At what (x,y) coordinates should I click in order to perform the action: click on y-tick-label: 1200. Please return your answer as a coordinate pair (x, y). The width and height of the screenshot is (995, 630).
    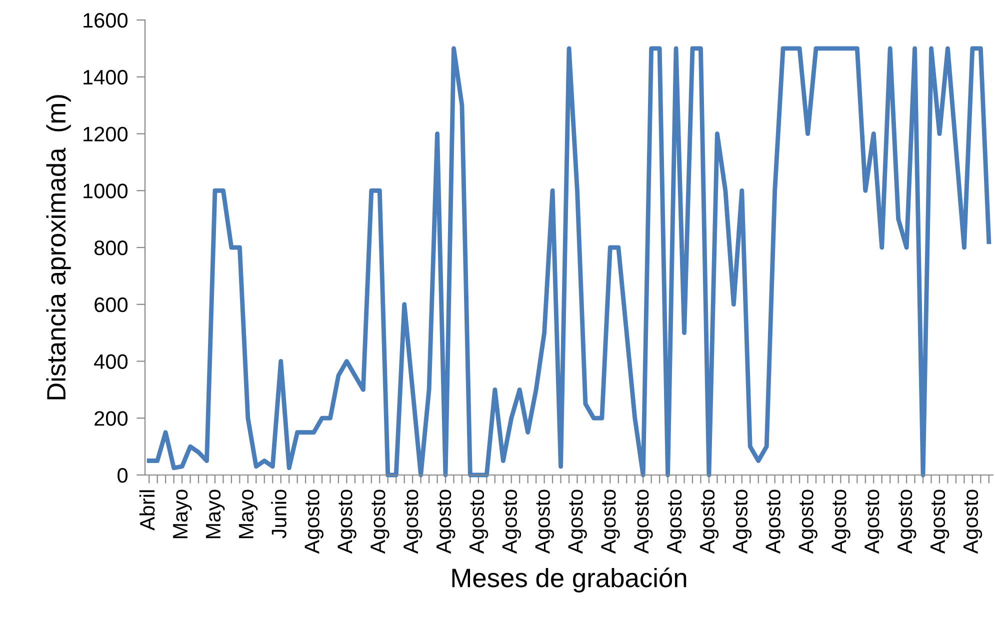
    Looking at the image, I should click on (106, 134).